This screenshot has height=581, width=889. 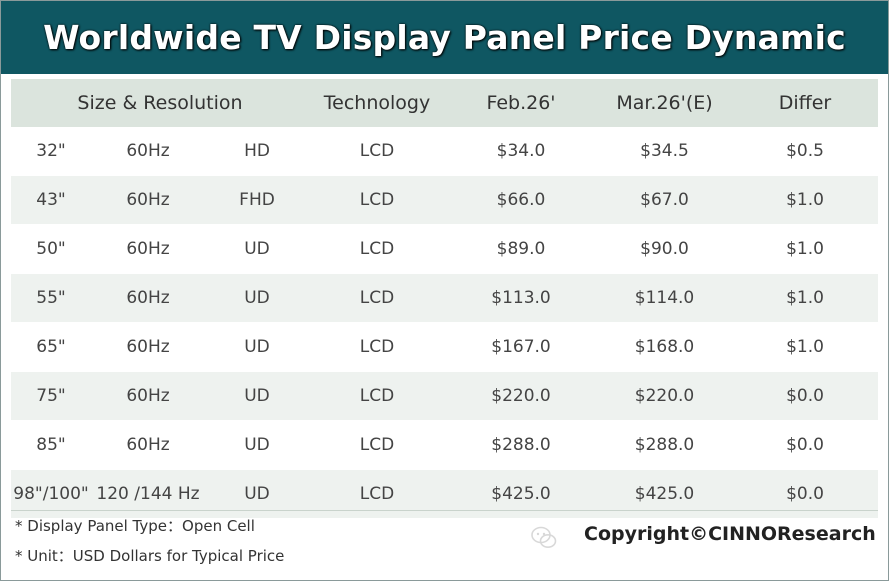 I want to click on table-row: 50" 60Hz UD LCD $89.0 $90.0 $1.0, so click(x=444, y=249).